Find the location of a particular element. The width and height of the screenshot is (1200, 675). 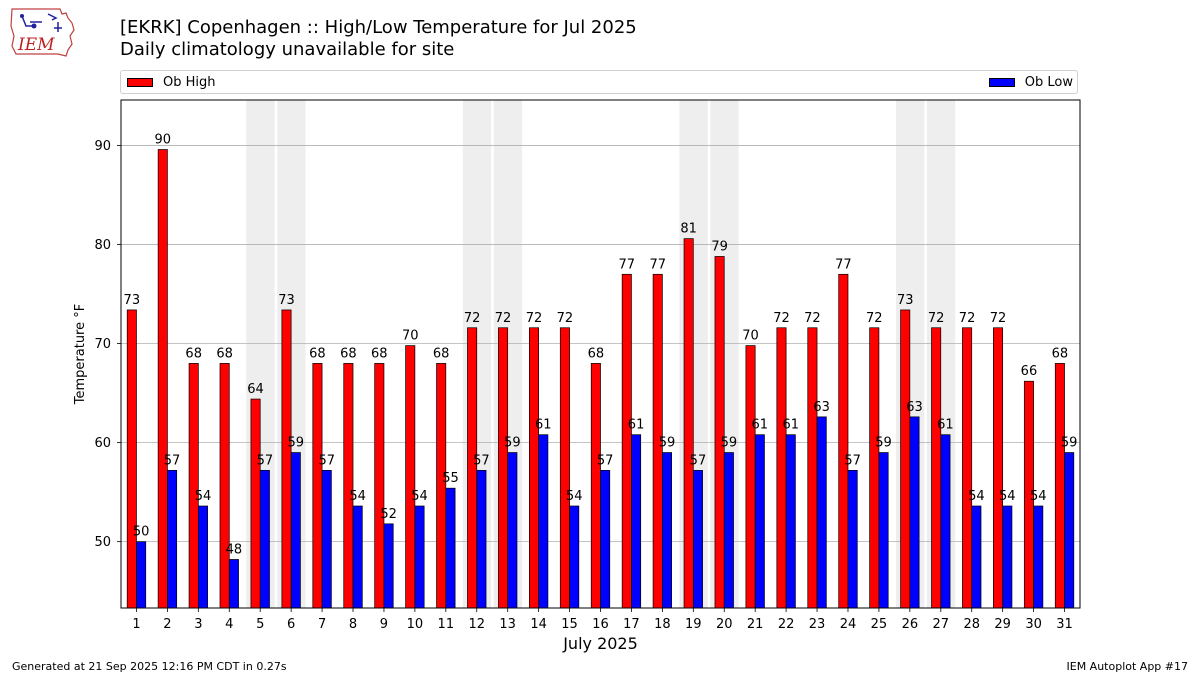

value-label-high-day-23: 72 is located at coordinates (812, 318).